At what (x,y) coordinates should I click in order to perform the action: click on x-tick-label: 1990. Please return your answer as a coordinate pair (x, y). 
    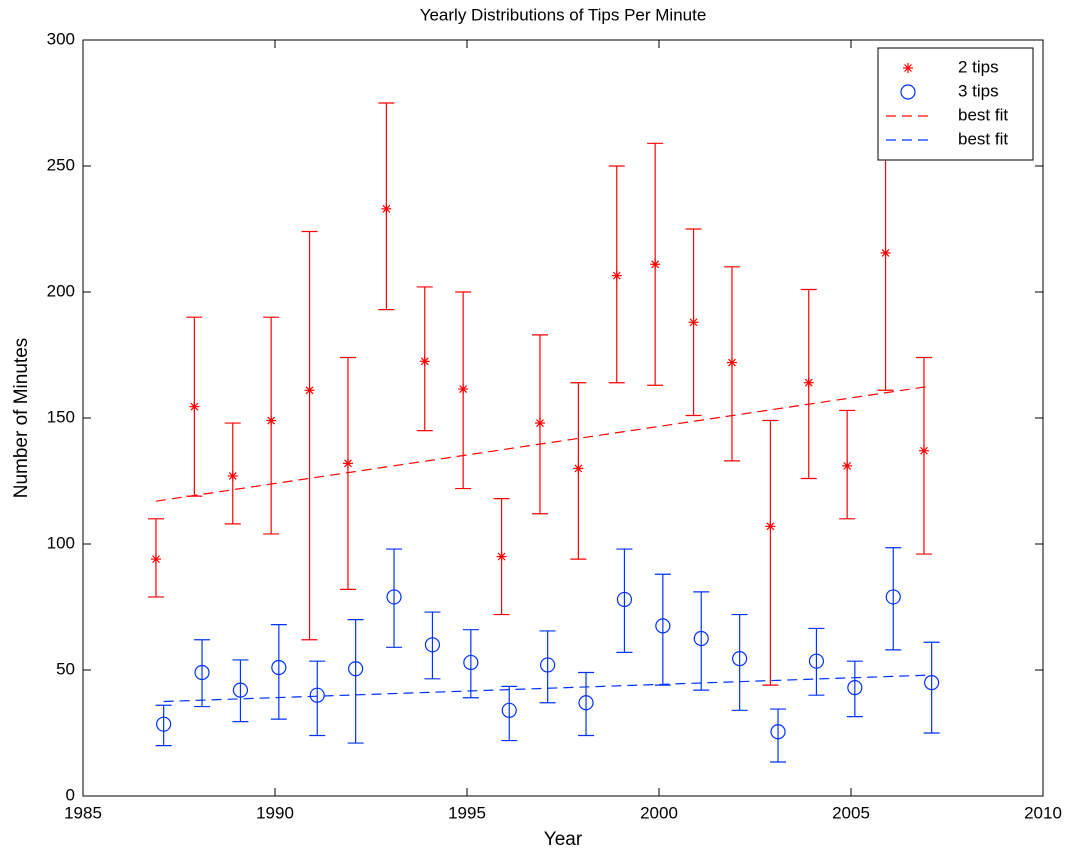
    Looking at the image, I should click on (275, 812).